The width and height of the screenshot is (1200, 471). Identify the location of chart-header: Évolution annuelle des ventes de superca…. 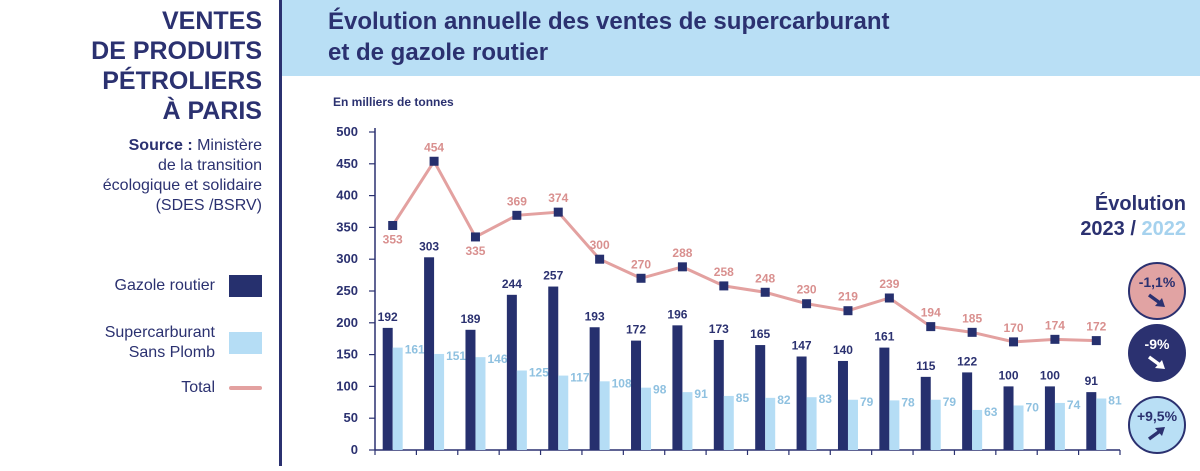
(741, 38).